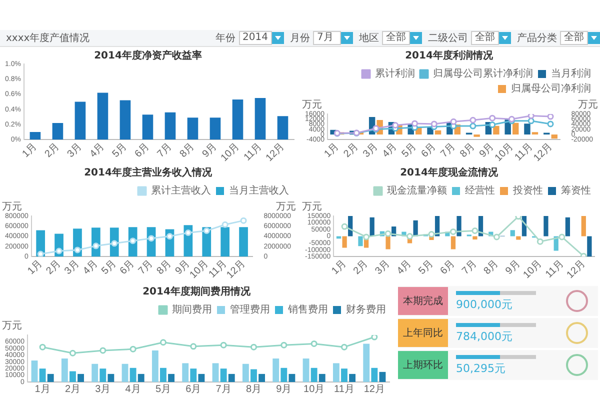 The image size is (600, 400). Describe the element at coordinates (426, 267) in the screenshot. I see `x-tick-label: 5月` at that location.